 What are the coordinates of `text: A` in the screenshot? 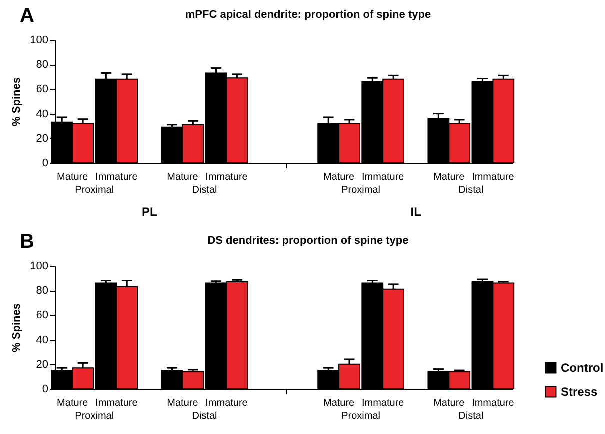 It's located at (27, 16).